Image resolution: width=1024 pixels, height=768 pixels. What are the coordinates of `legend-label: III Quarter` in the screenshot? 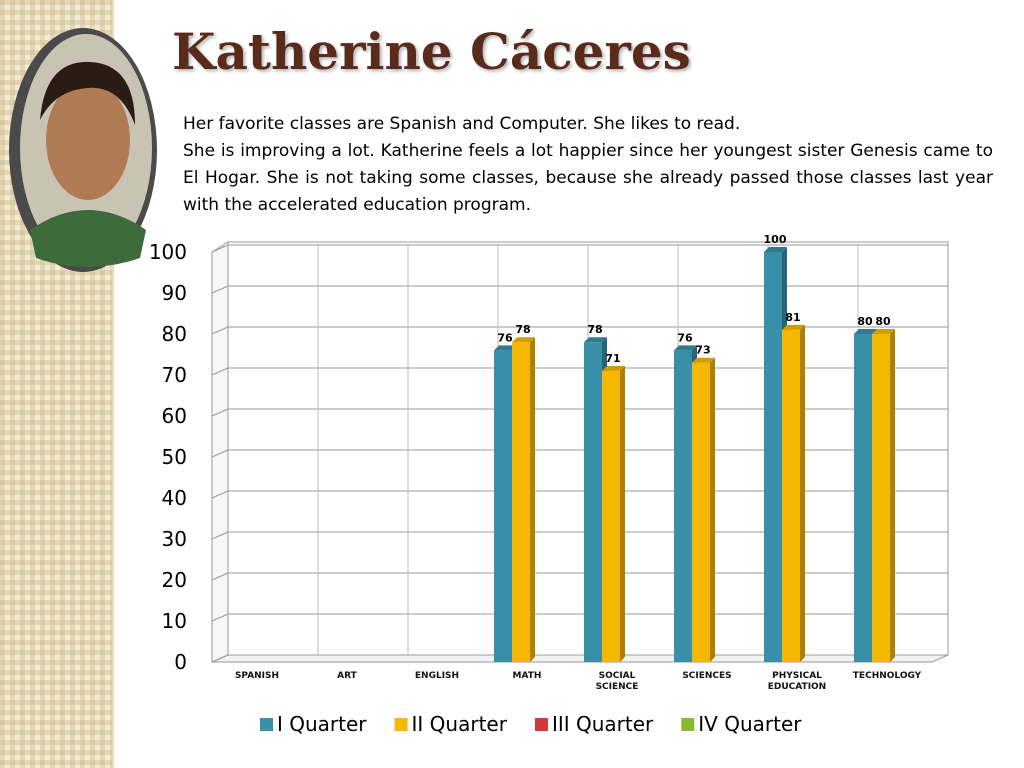 It's located at (603, 724).